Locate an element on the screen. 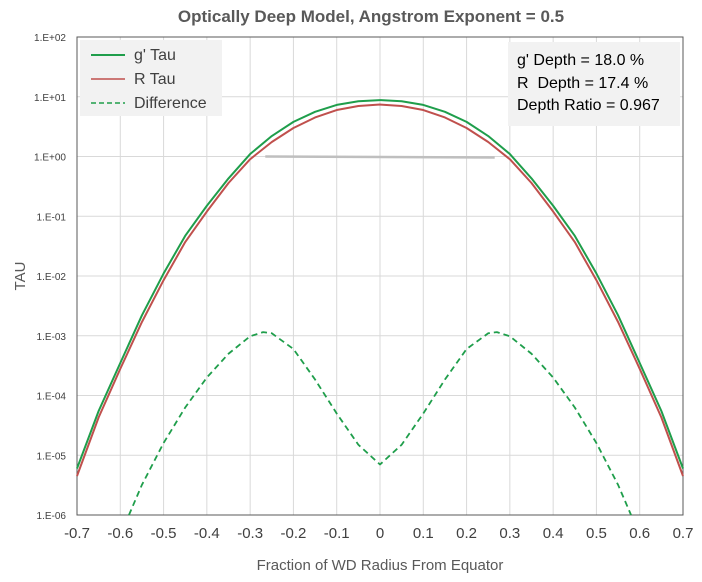 This screenshot has height=582, width=702. annotation-r-depth: R Depth = 17.4 % is located at coordinates (582, 83).